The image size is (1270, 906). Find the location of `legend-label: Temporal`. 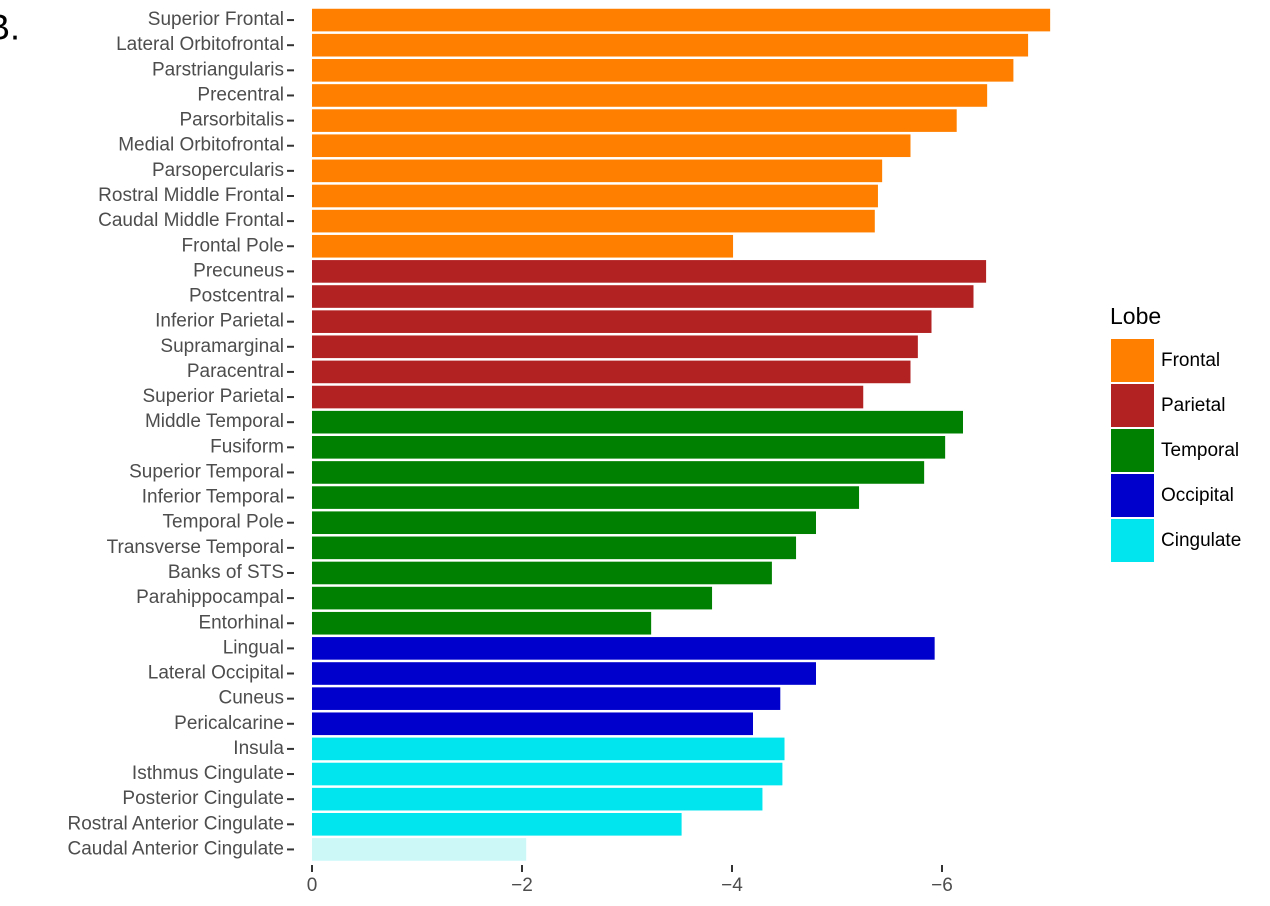

legend-label: Temporal is located at coordinates (1200, 450).